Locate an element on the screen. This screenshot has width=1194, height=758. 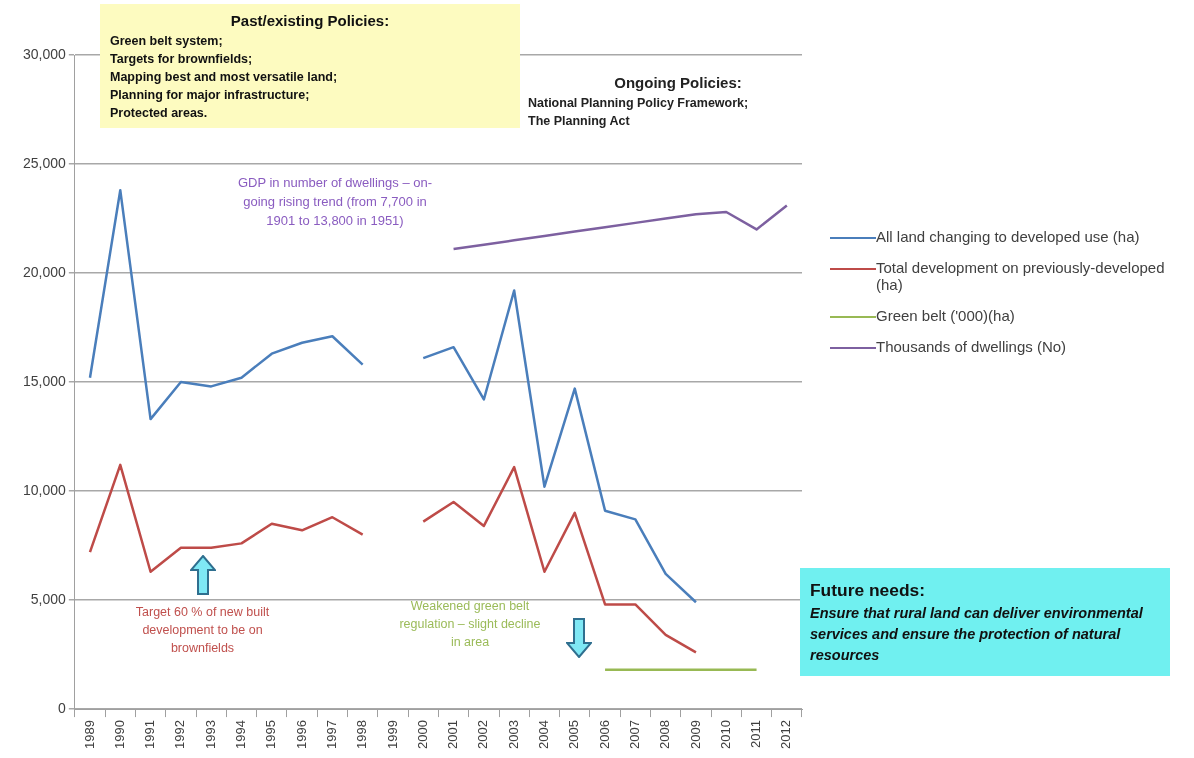
x-tick-label: 2006 is located at coordinates (604, 734).